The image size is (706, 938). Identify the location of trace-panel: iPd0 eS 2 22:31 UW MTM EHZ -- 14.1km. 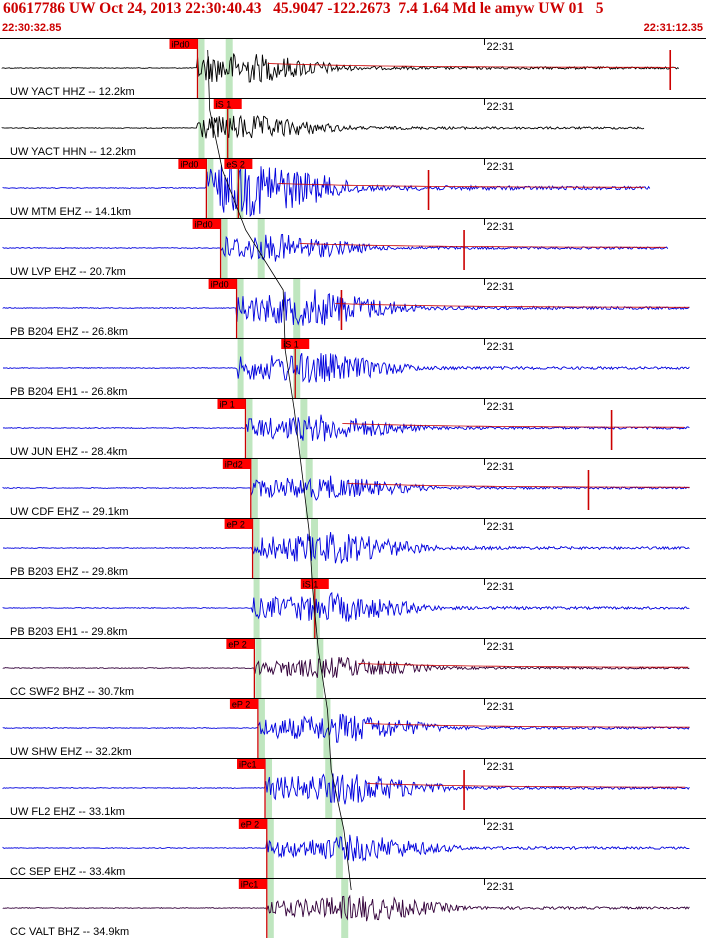
(353, 188).